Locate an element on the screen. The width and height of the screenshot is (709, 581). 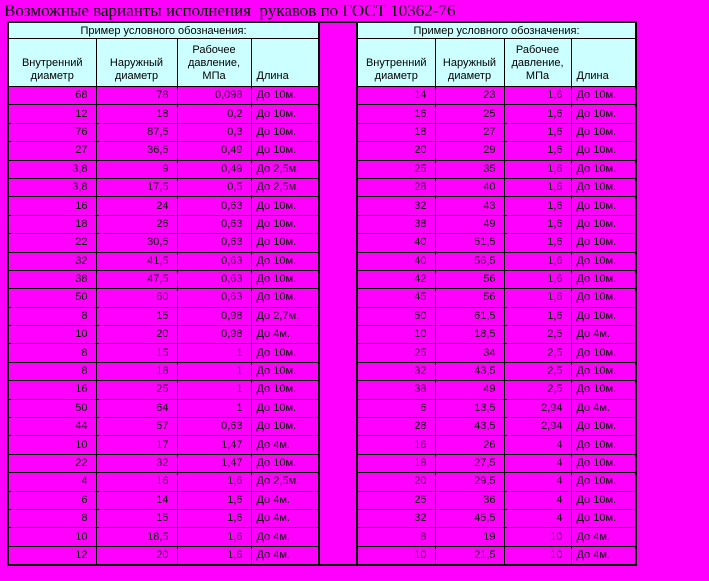
table-row: 22 30,5 0,63 До 10м. is located at coordinates (163, 243).